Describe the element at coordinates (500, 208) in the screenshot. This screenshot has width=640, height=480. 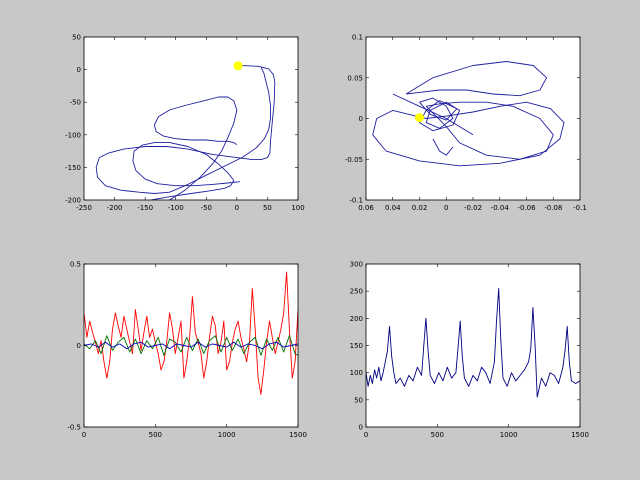
I see `x-tick-label: -0.04` at that location.